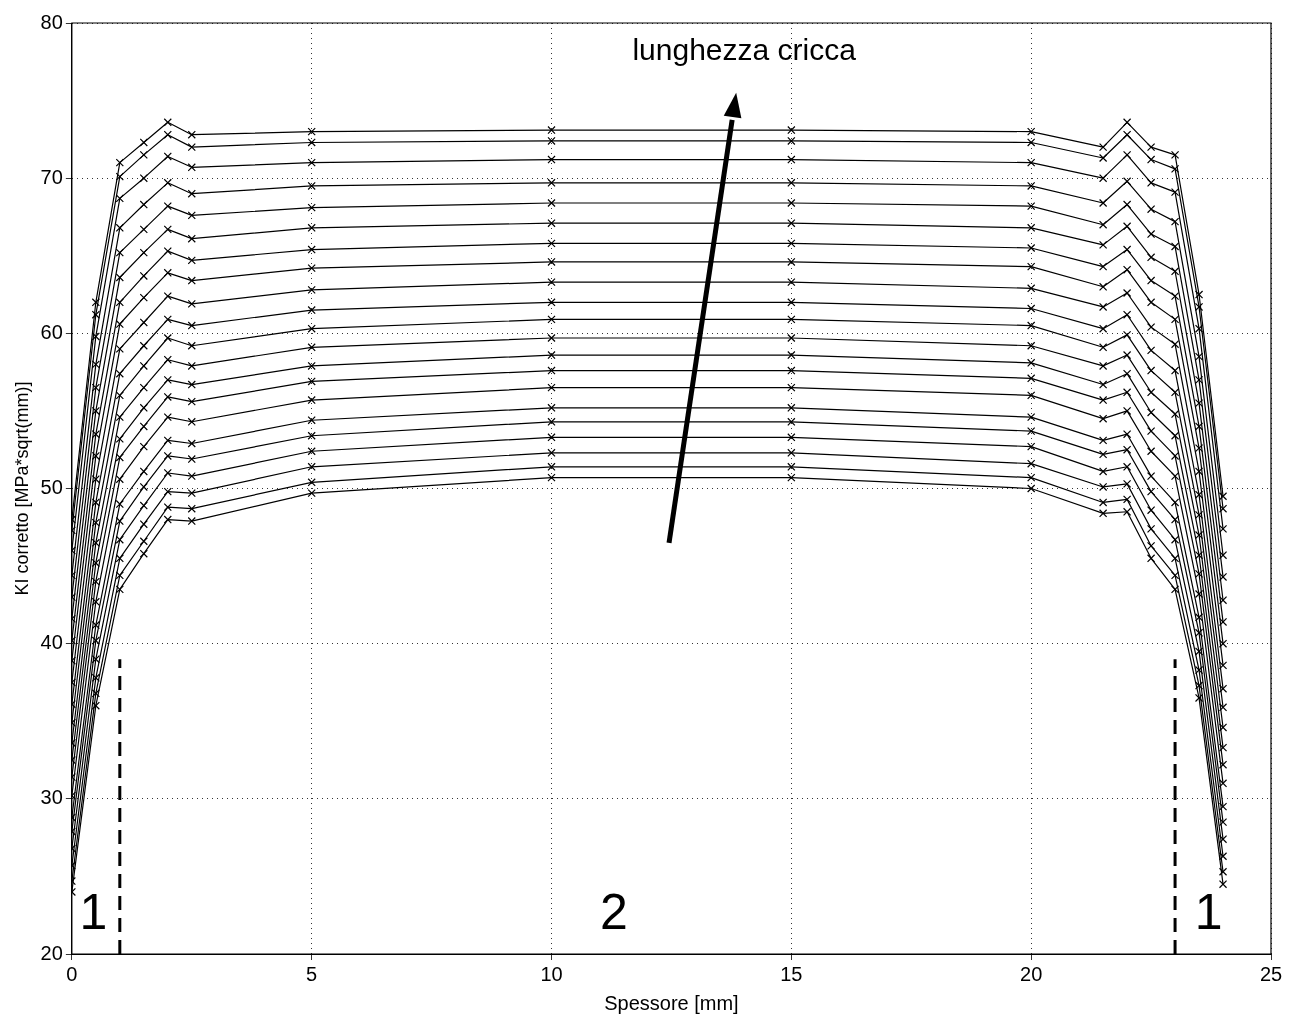 The image size is (1304, 1030). I want to click on x-tick-label: 20, so click(1031, 973).